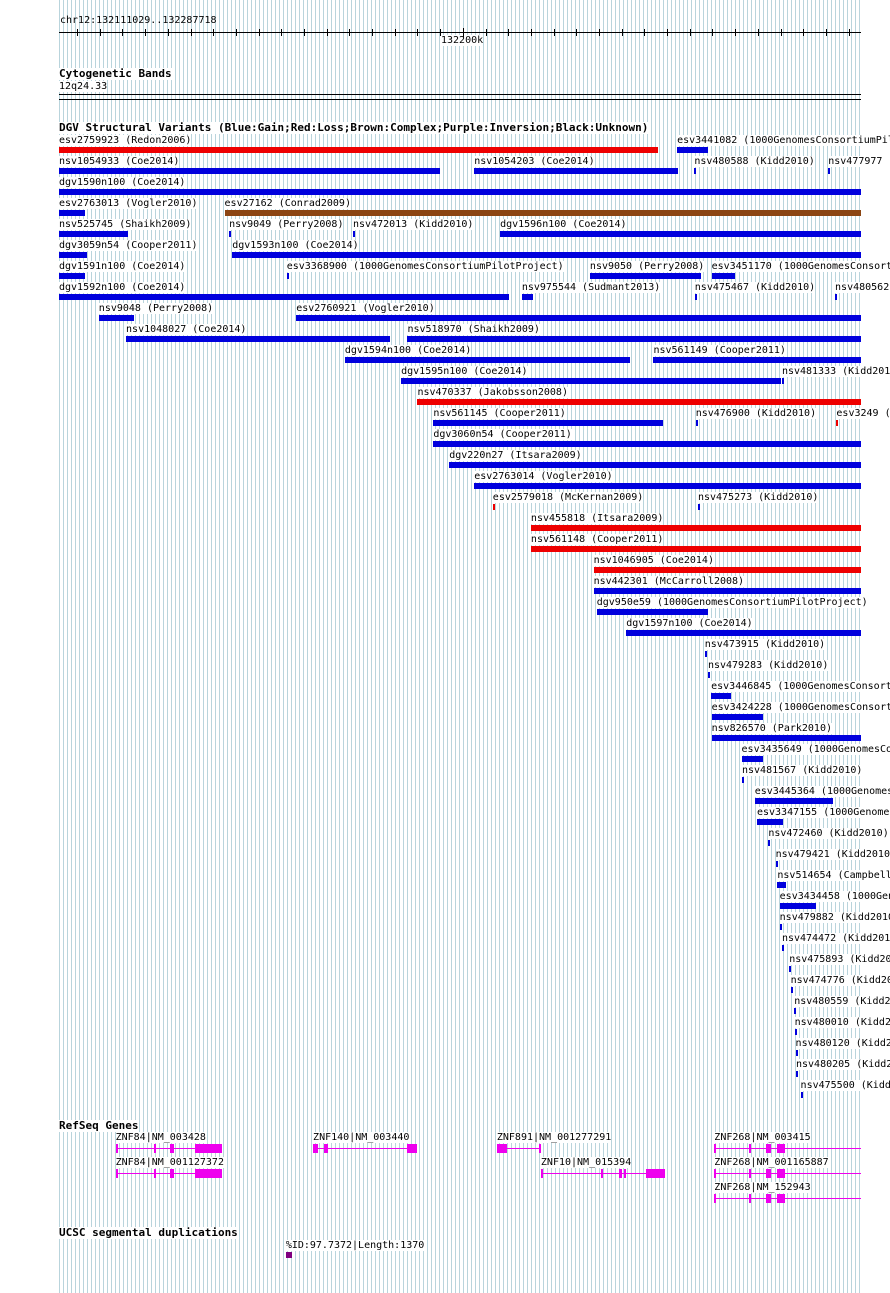  What do you see at coordinates (295, 245) in the screenshot?
I see `dgv-variant-label: dgv1593n100 (Coe2014)` at bounding box center [295, 245].